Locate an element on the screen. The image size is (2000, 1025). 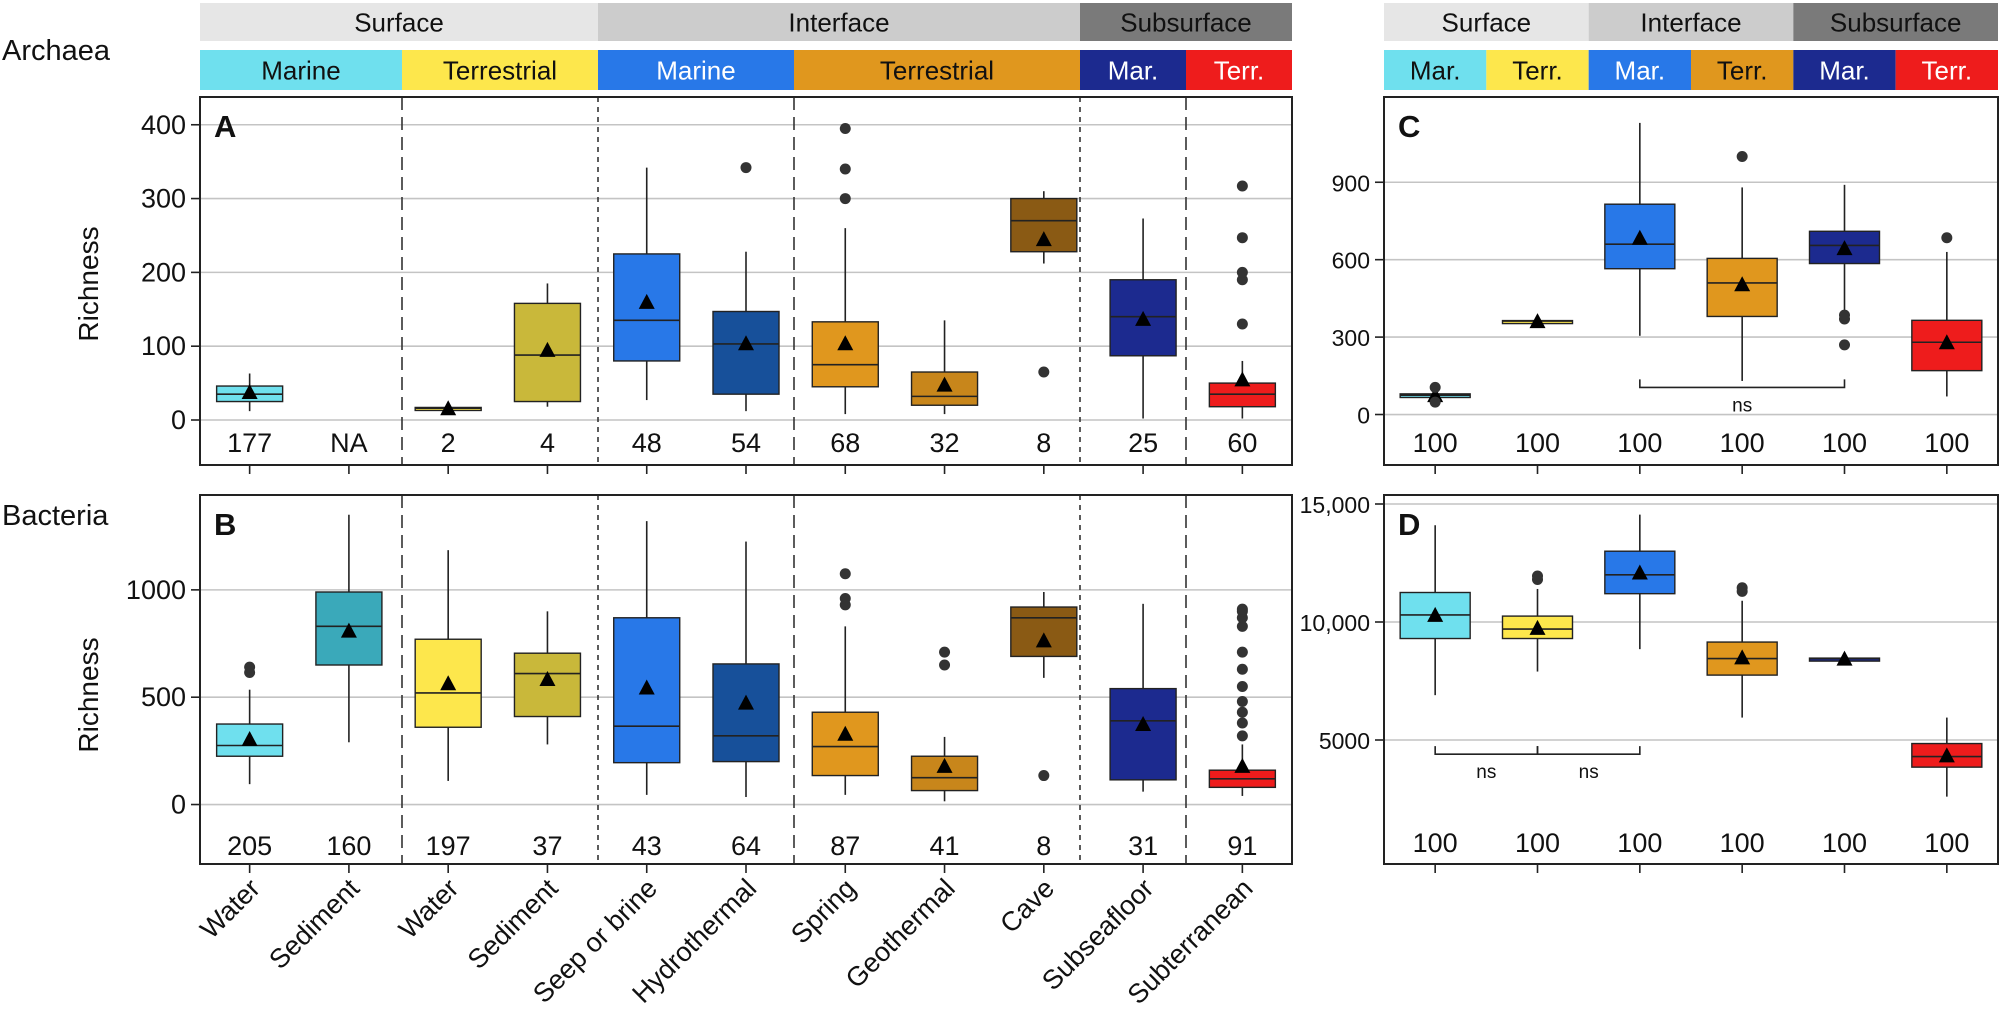
row-label-archaea: Archaea is located at coordinates (56, 51).